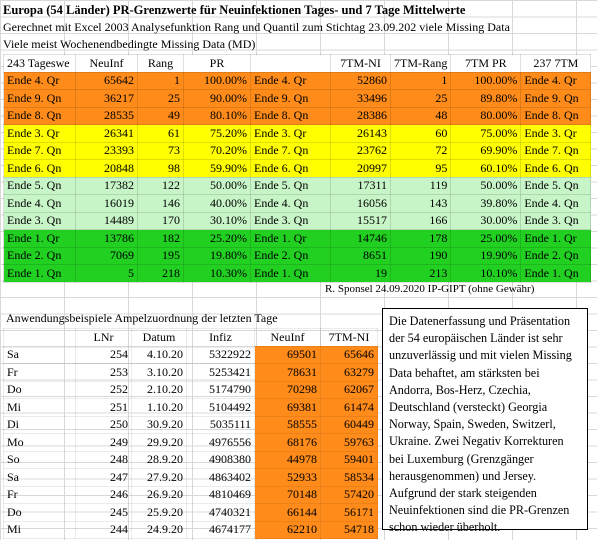  What do you see at coordinates (220, 442) in the screenshot?
I see `sl-cell: 4976556` at bounding box center [220, 442].